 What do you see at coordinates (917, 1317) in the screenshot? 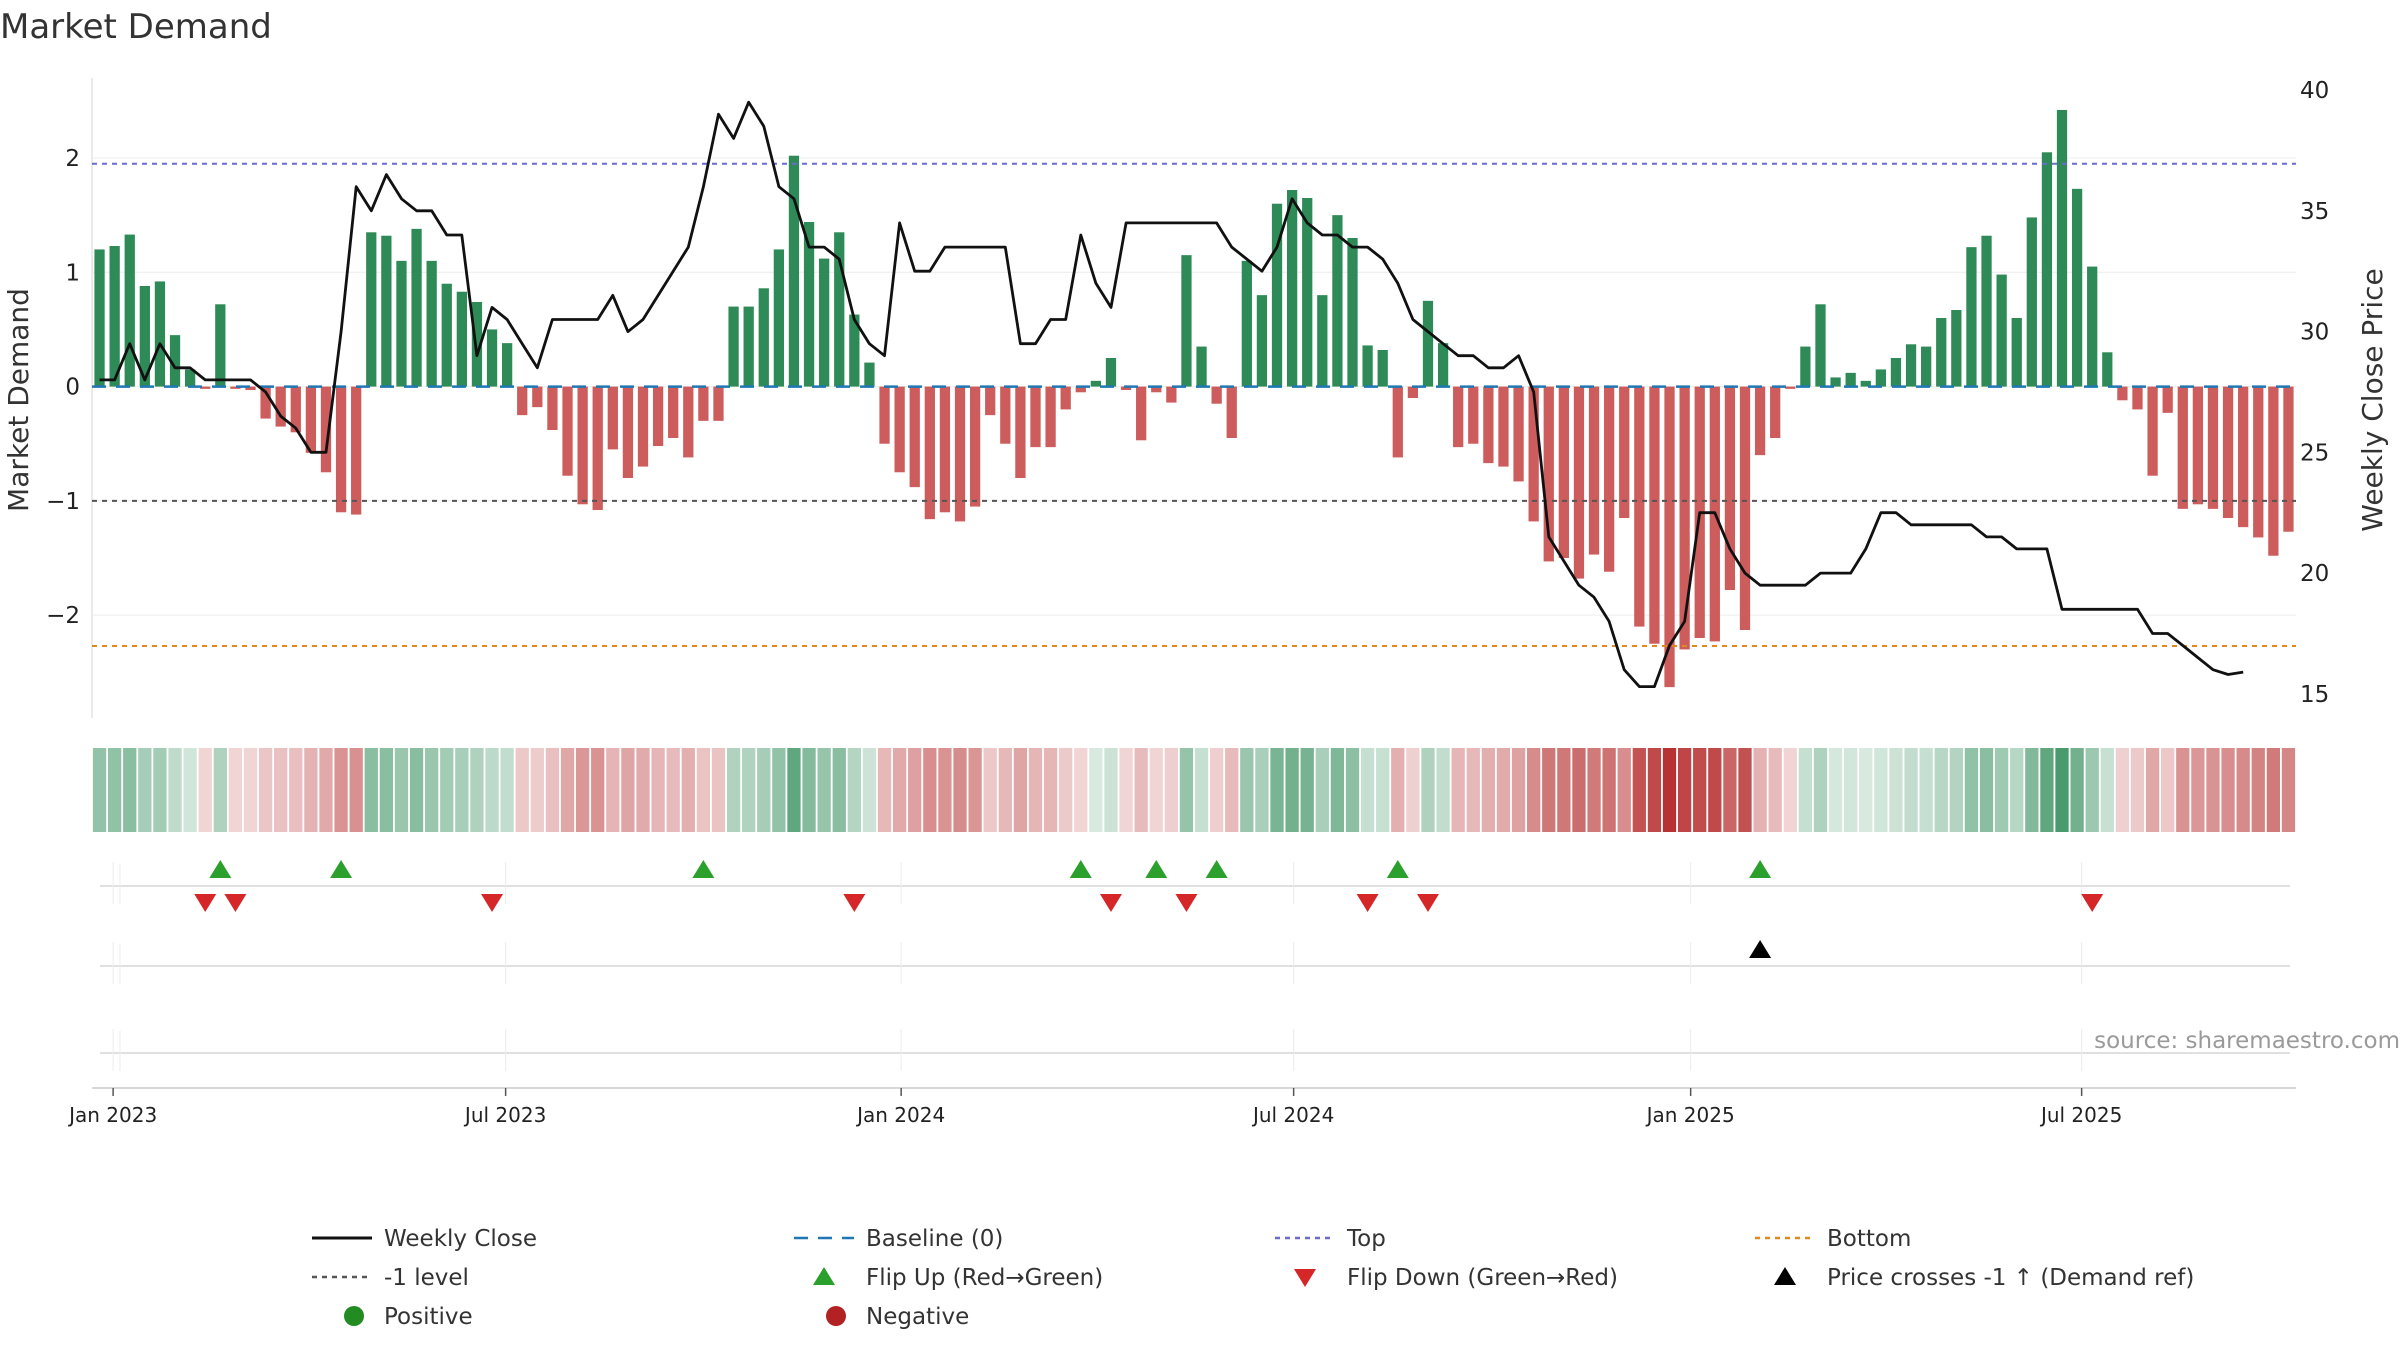
I see `legend-label: Negative` at bounding box center [917, 1317].